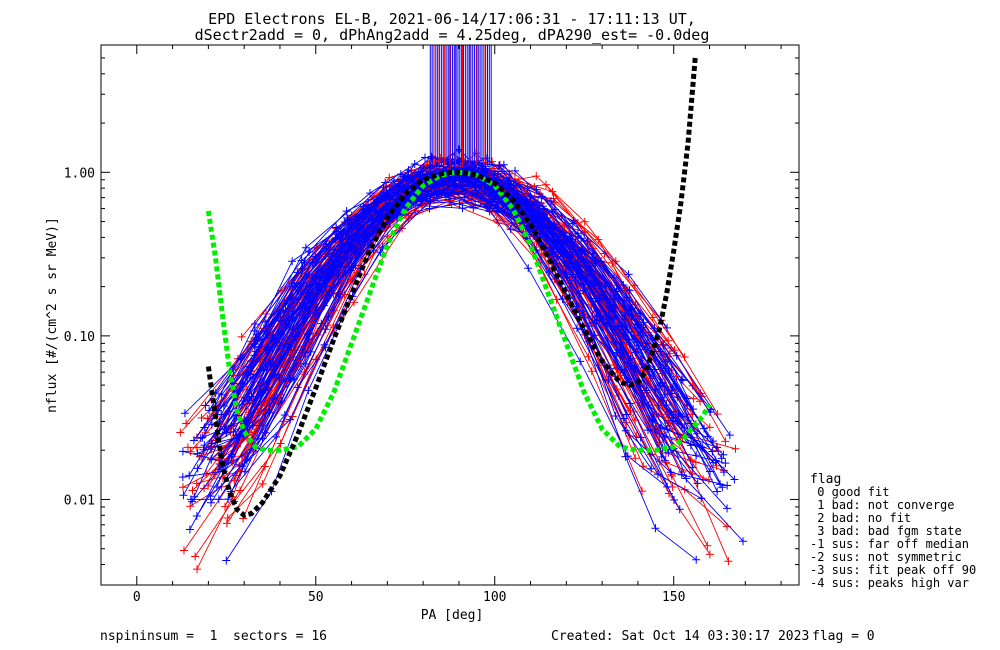  Describe the element at coordinates (843, 636) in the screenshot. I see `footer-flag: flag = 0` at that location.